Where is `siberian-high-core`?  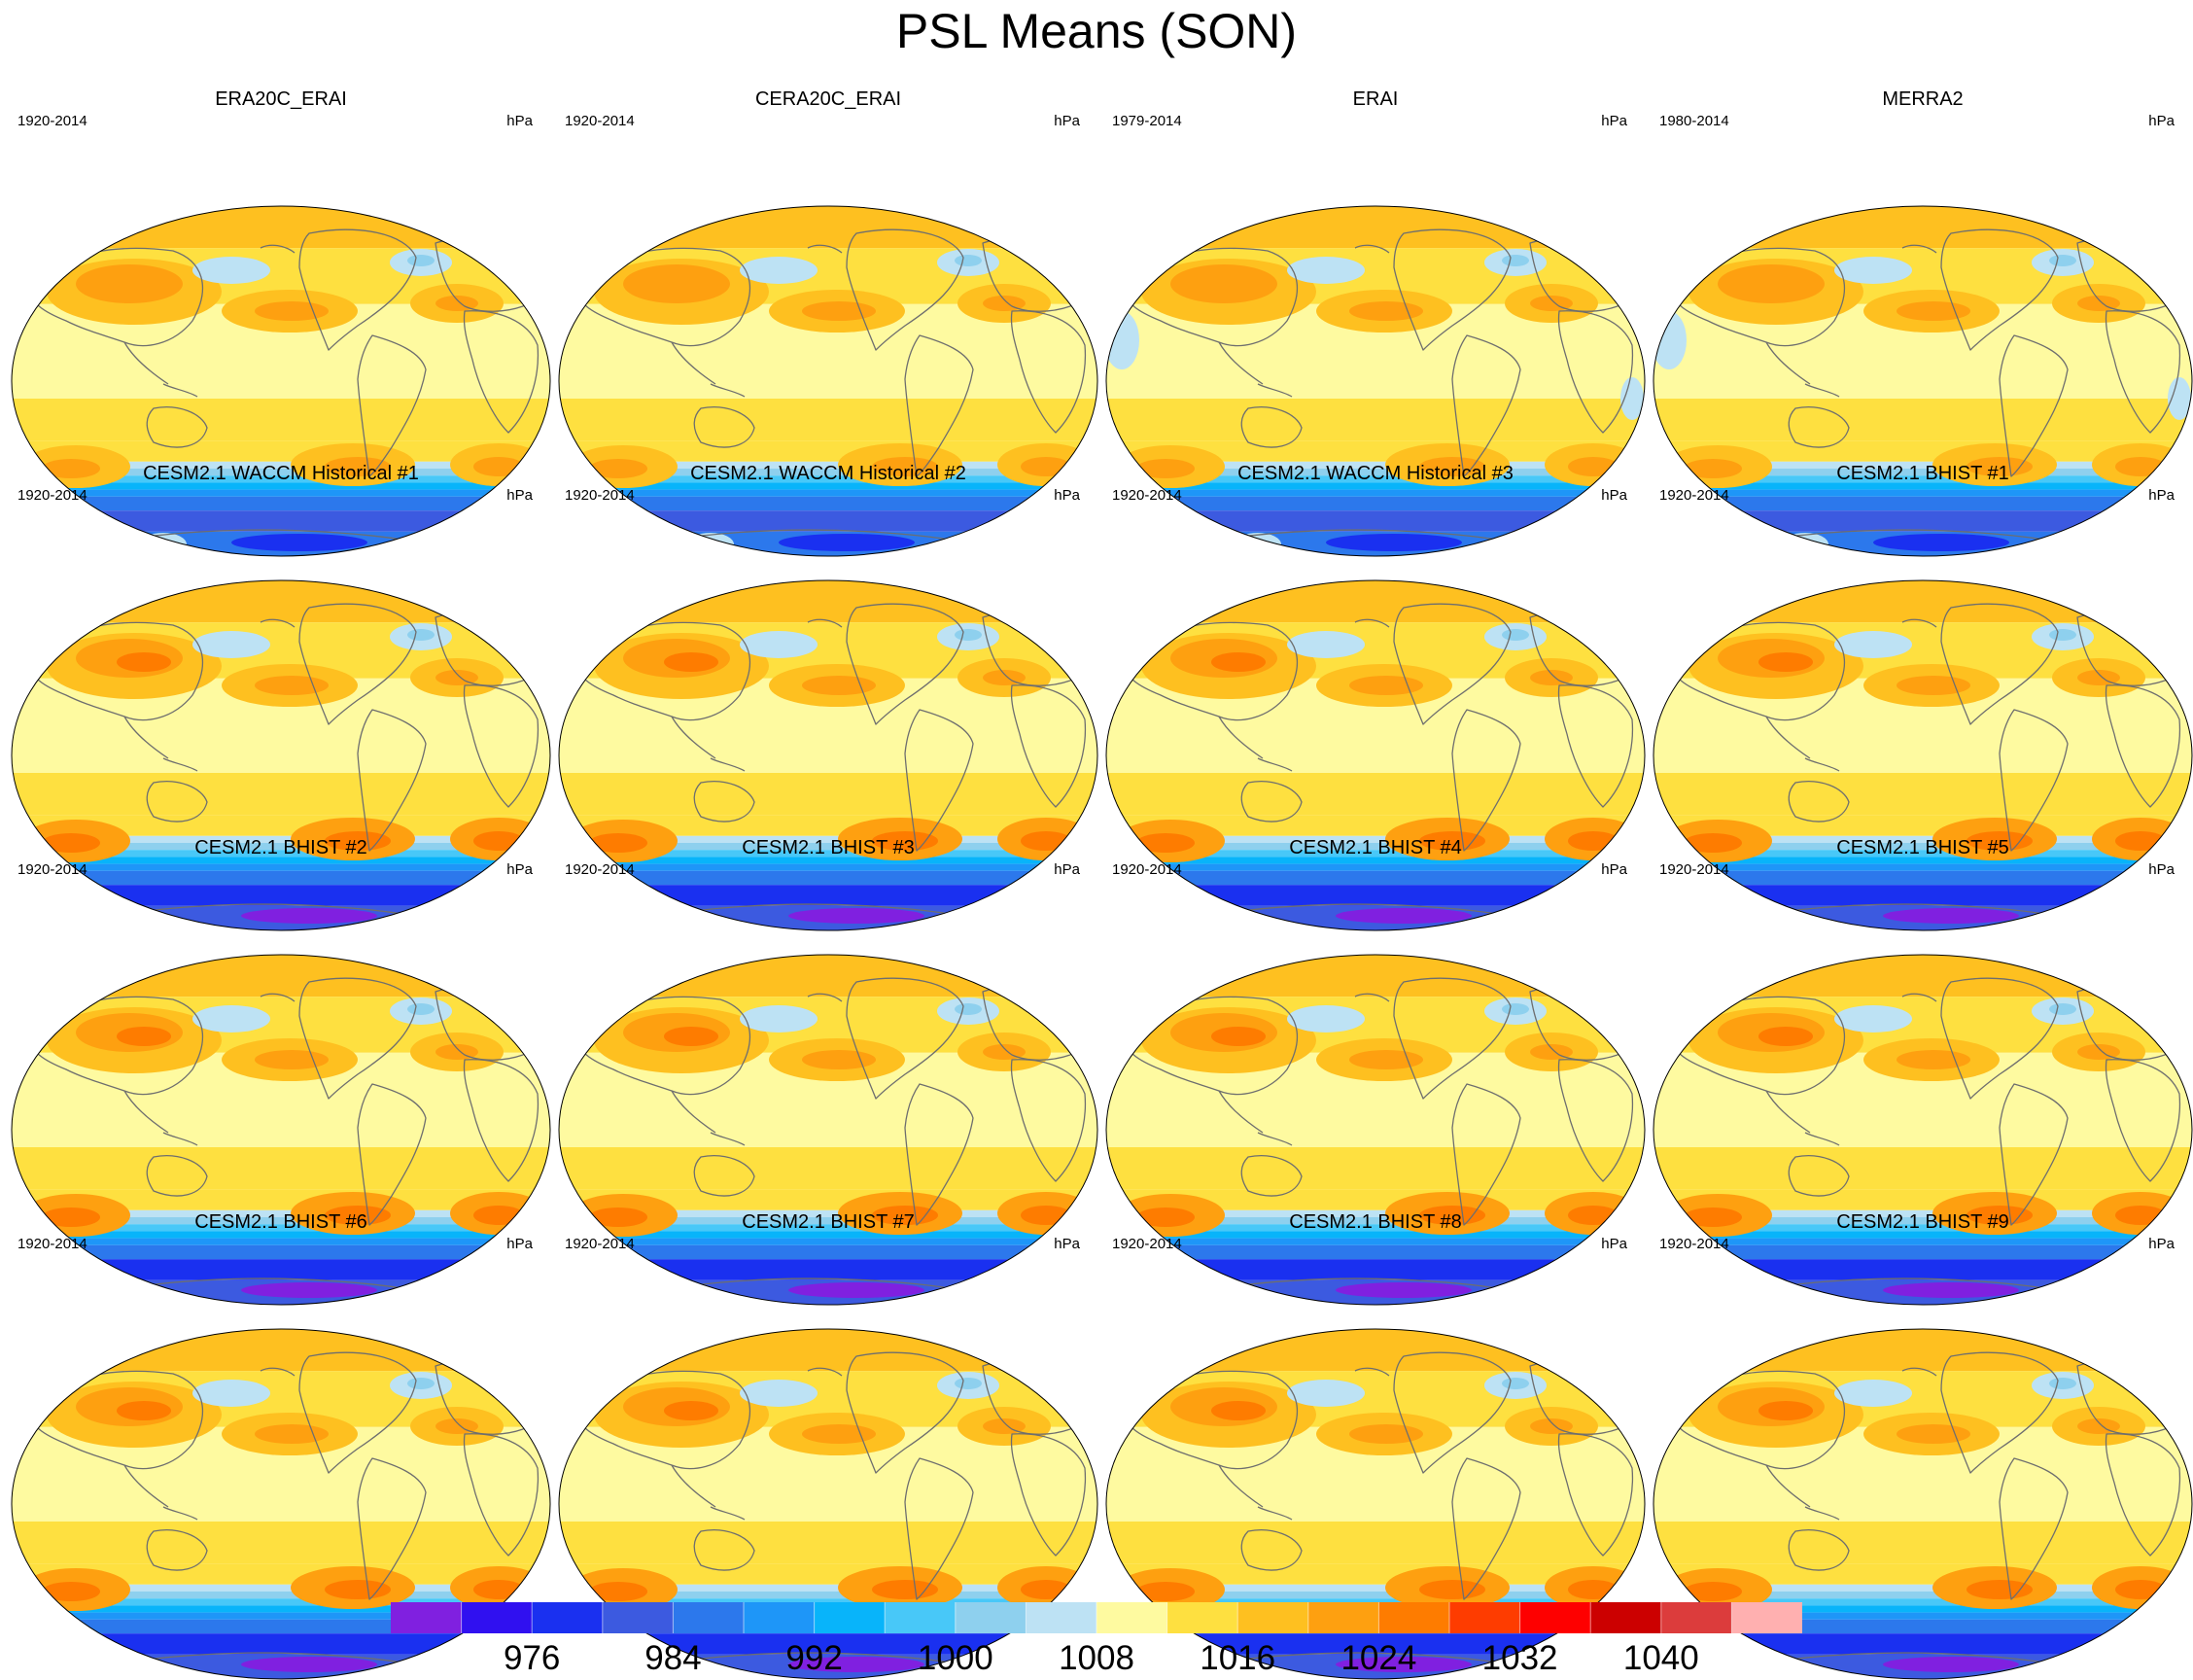
siberian-high-core is located at coordinates (1223, 283).